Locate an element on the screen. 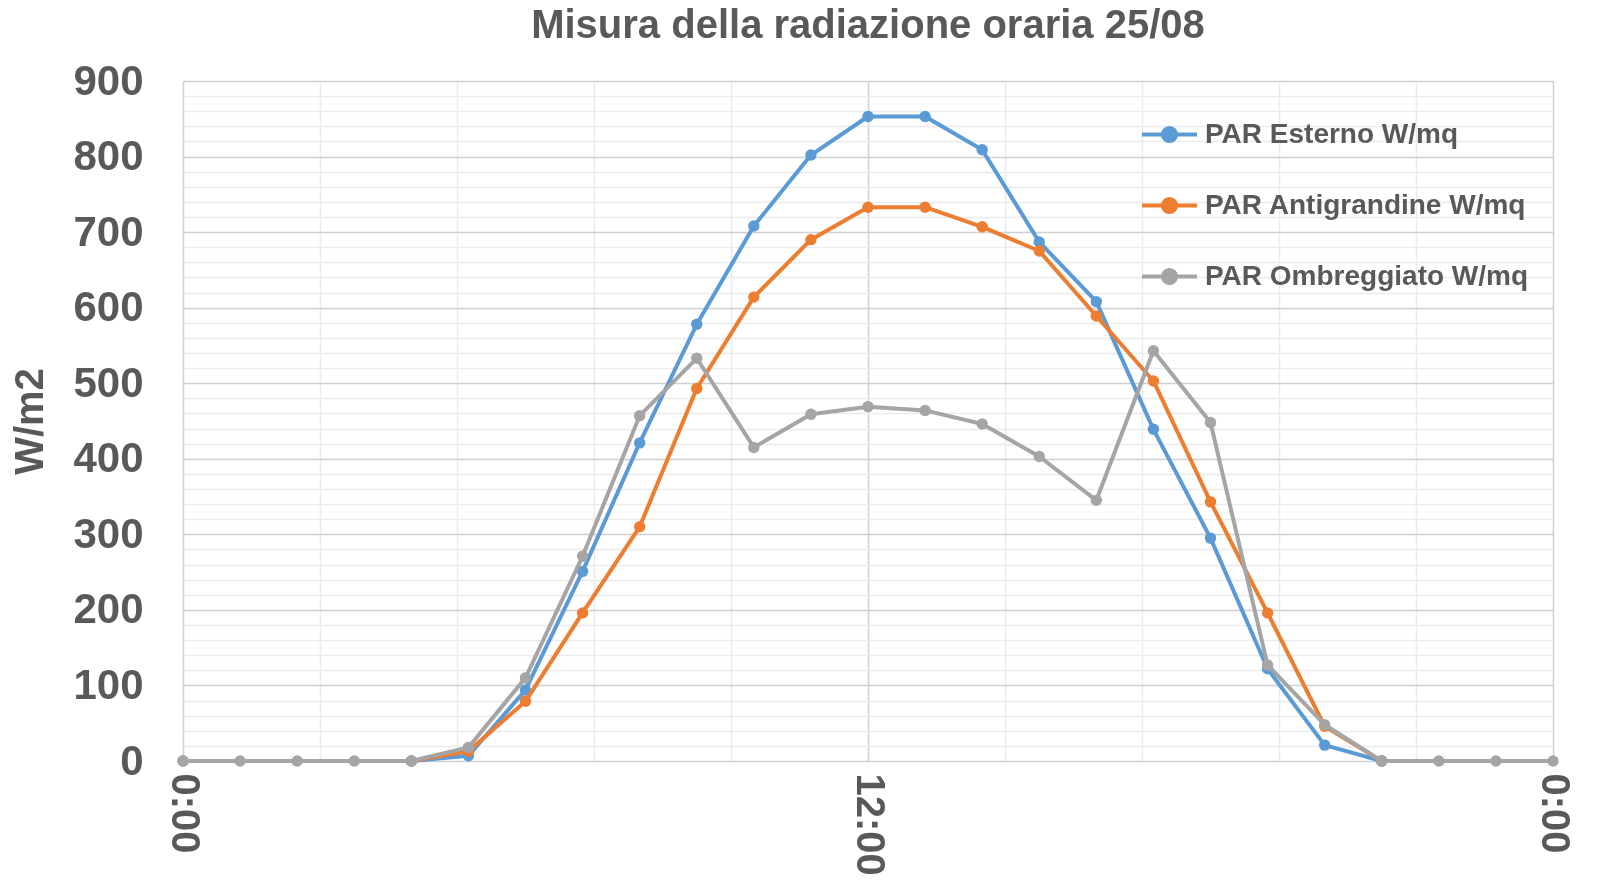 The width and height of the screenshot is (1606, 892). legend-label: PAR Esterno W/mq is located at coordinates (1332, 133).